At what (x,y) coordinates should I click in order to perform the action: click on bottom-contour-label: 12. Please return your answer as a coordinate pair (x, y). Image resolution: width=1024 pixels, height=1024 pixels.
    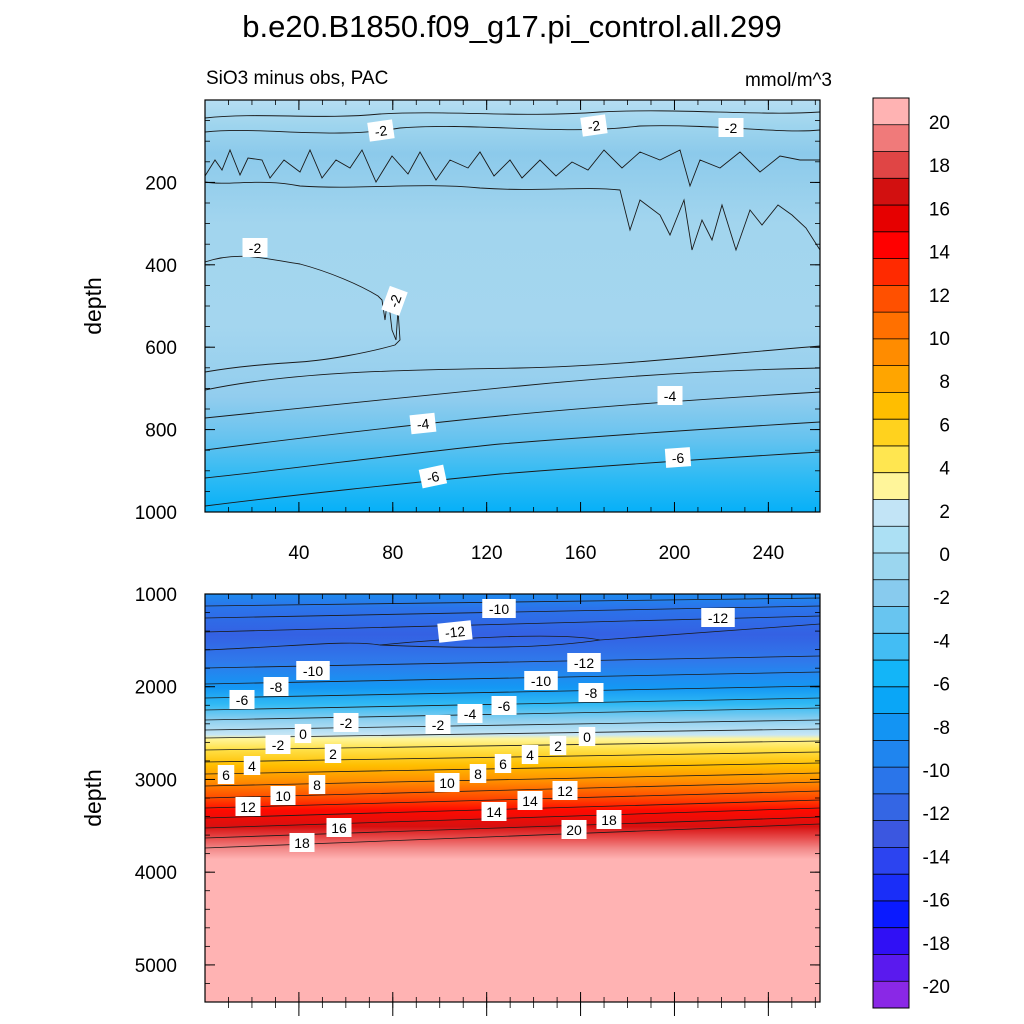
    Looking at the image, I should click on (248, 806).